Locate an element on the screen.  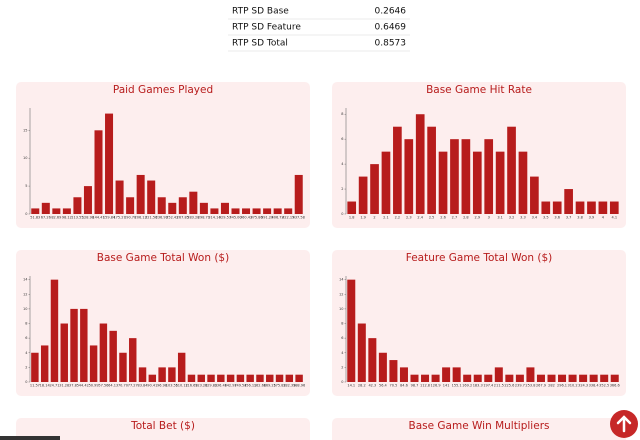
arrow-icon is located at coordinates (624, 424).